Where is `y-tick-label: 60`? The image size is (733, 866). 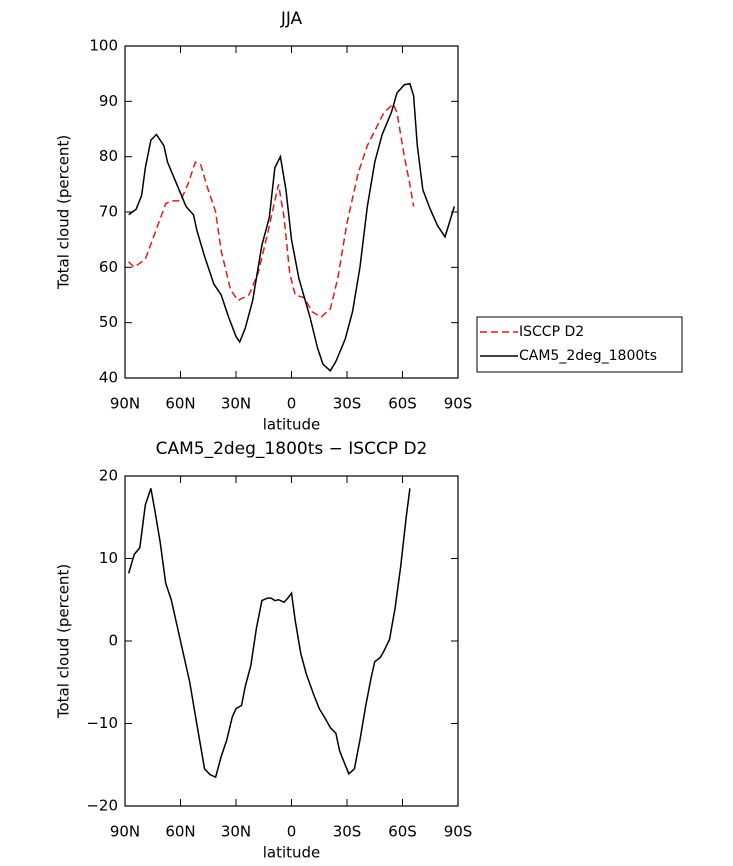
y-tick-label: 60 is located at coordinates (108, 267).